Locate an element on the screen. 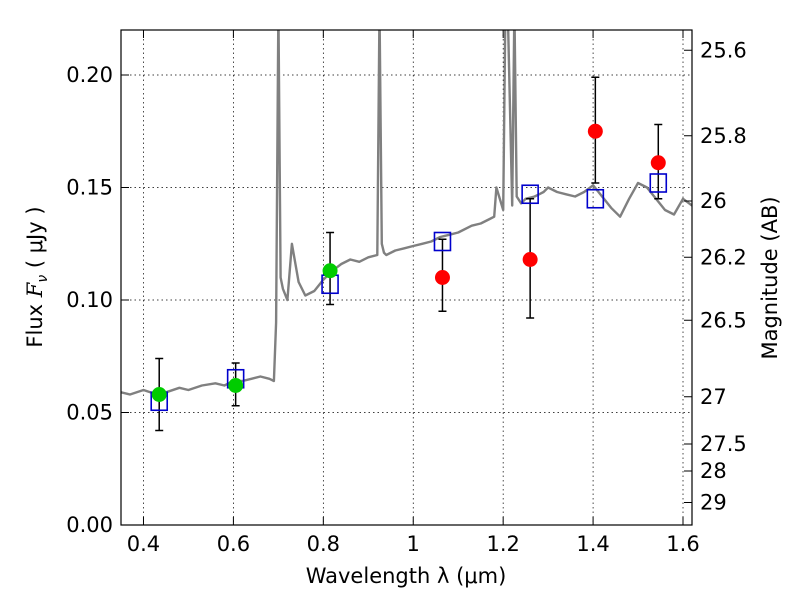 Image resolution: width=800 pixels, height=600 pixels. right-tick-label: 27 is located at coordinates (713, 397).